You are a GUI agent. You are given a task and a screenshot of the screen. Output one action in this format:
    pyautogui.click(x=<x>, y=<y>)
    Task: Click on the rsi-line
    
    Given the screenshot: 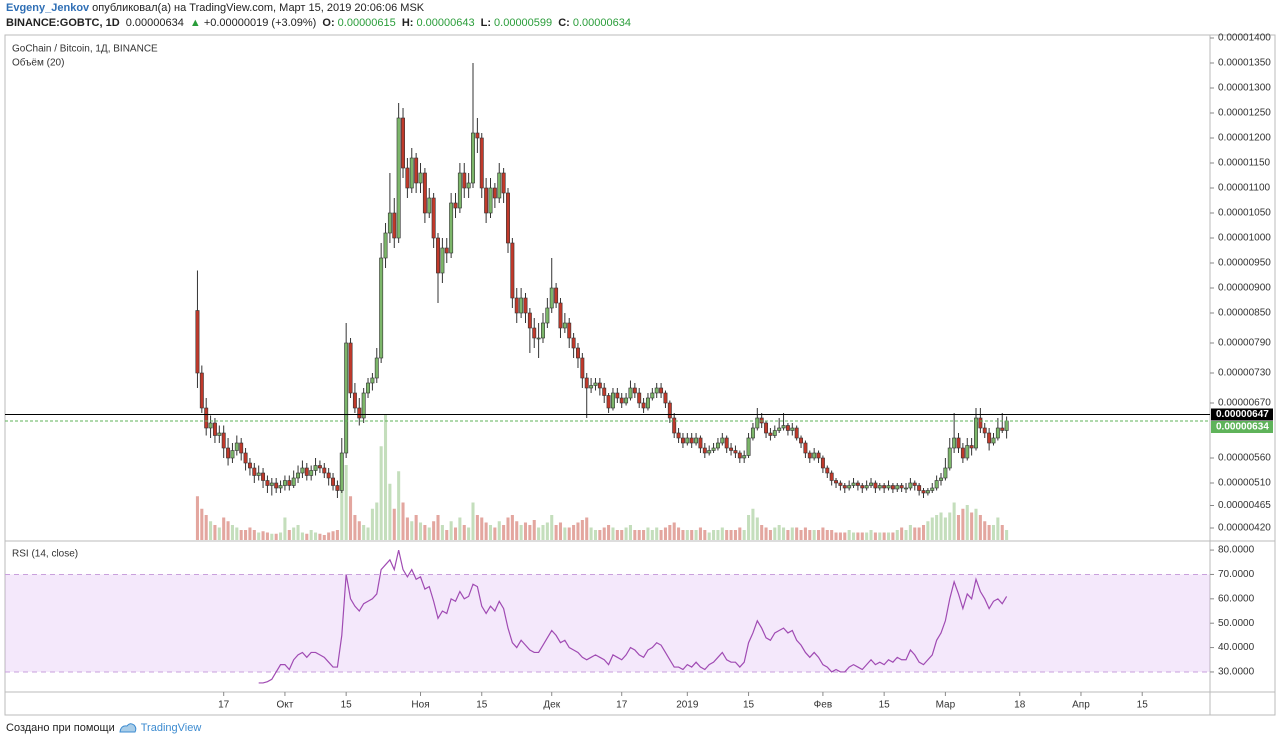 What is the action you would take?
    pyautogui.click(x=633, y=616)
    